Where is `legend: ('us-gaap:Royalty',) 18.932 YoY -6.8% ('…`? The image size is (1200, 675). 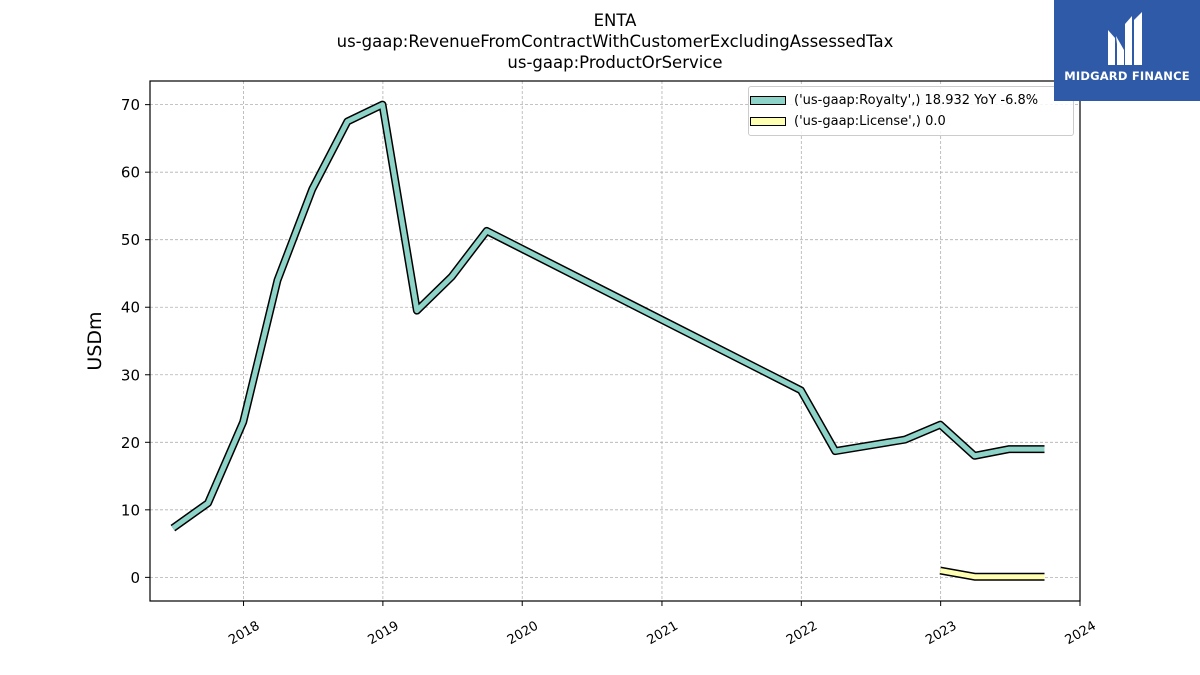 legend: ('us-gaap:Royalty',) 18.932 YoY -6.8% ('… is located at coordinates (911, 111).